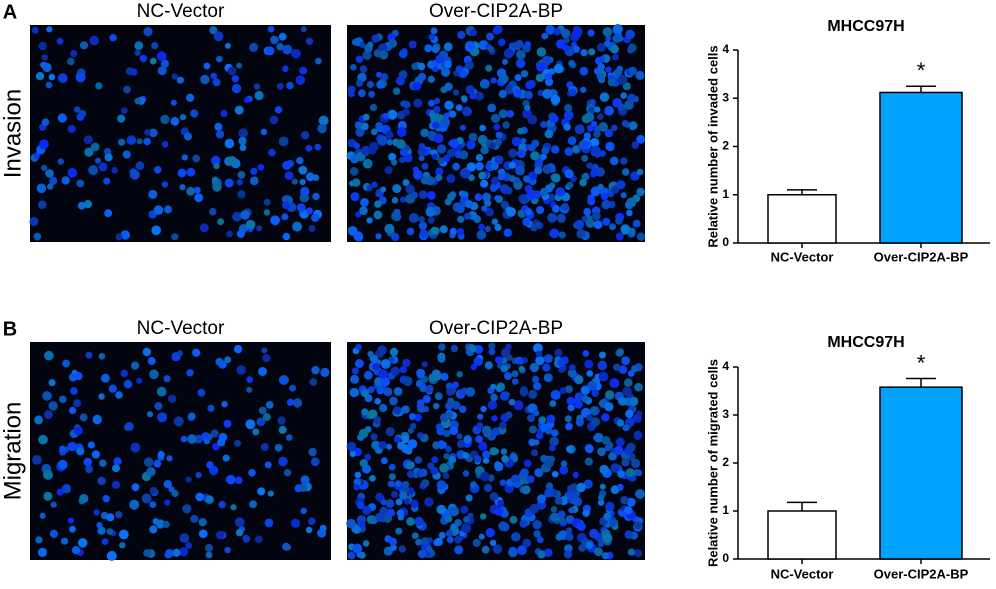  What do you see at coordinates (802, 219) in the screenshot?
I see `bar` at bounding box center [802, 219].